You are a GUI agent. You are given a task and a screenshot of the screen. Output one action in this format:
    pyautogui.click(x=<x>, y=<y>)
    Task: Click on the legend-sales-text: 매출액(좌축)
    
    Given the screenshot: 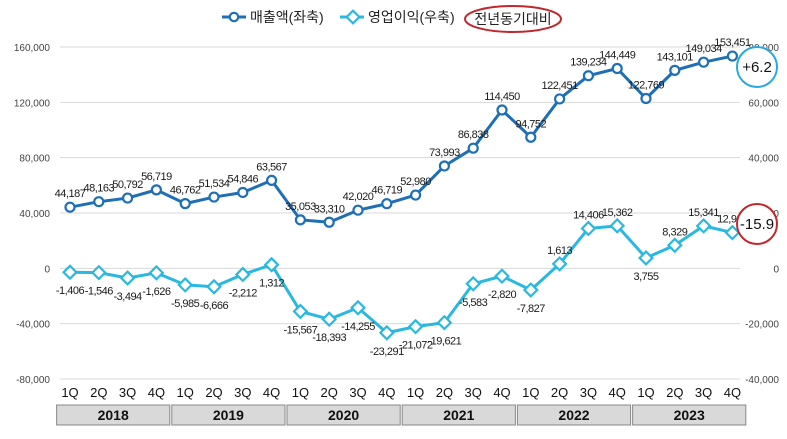 What is the action you would take?
    pyautogui.click(x=287, y=17)
    